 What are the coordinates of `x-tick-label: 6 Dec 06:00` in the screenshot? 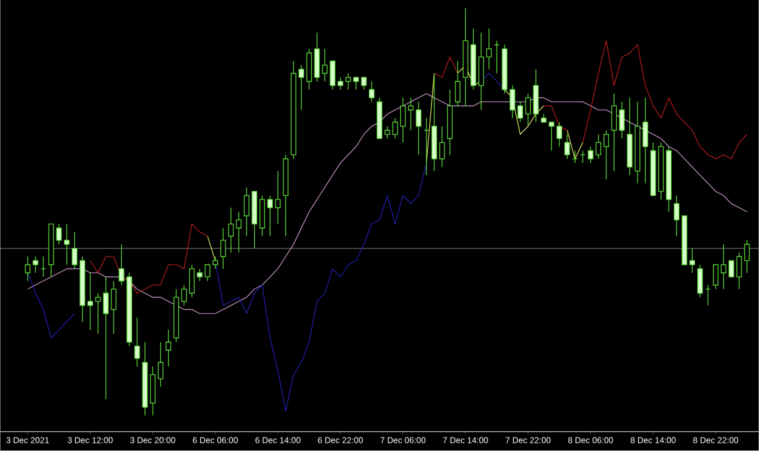 It's located at (215, 440).